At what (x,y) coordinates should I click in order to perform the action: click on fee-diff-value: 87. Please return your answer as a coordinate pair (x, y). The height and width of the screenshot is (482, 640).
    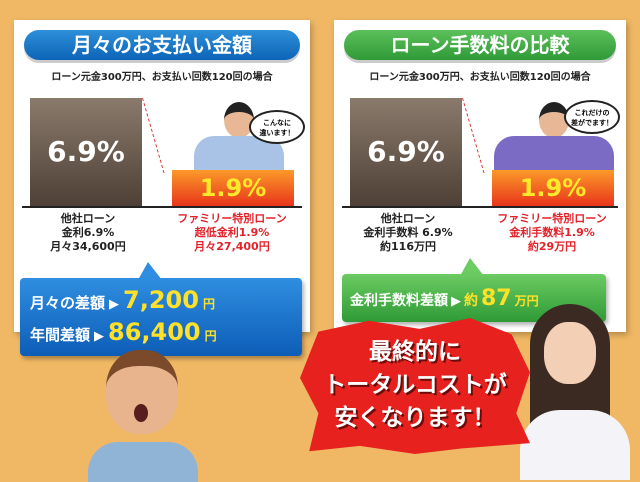
    Looking at the image, I should click on (496, 298).